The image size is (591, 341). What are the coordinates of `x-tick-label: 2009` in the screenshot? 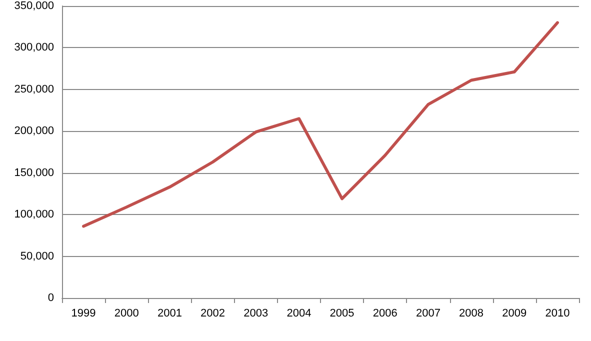 It's located at (514, 314).